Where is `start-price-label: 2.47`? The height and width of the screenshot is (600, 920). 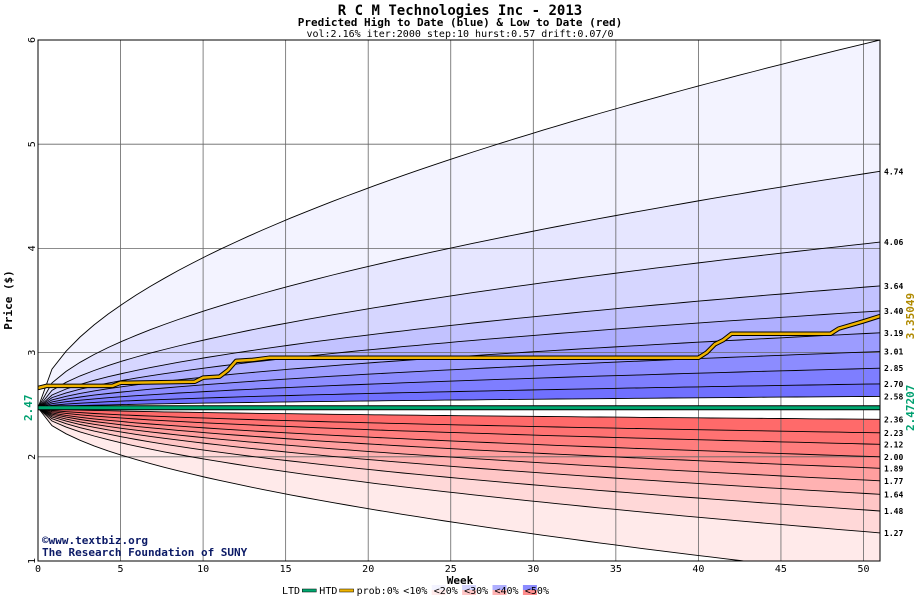 start-price-label: 2.47 is located at coordinates (28, 408).